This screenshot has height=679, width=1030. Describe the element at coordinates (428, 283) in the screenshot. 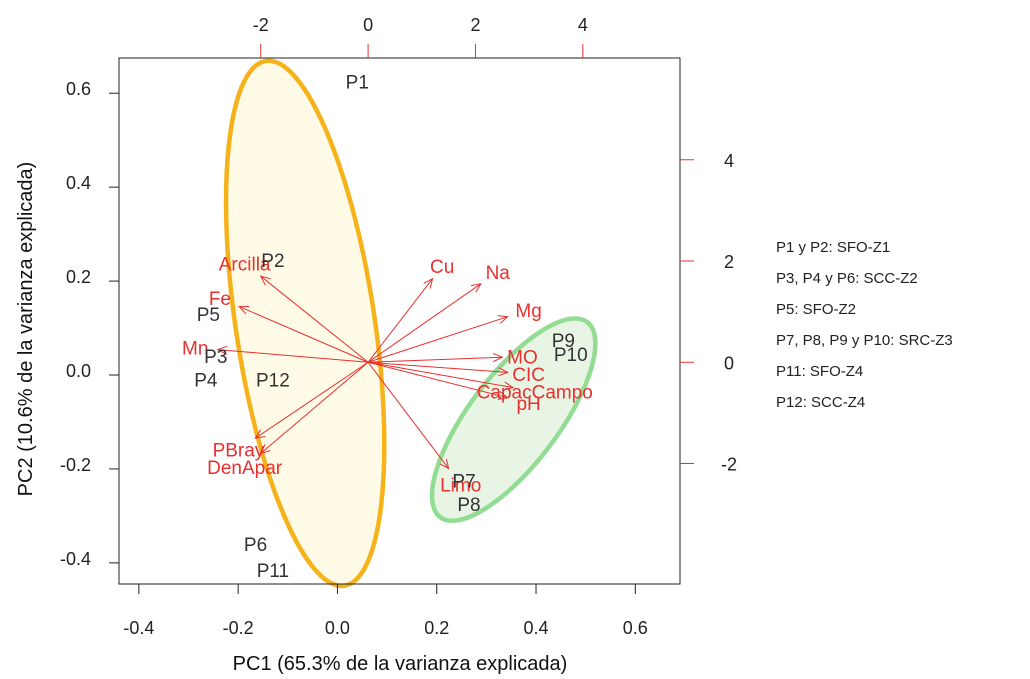

I see `arrowhead-cu` at that location.